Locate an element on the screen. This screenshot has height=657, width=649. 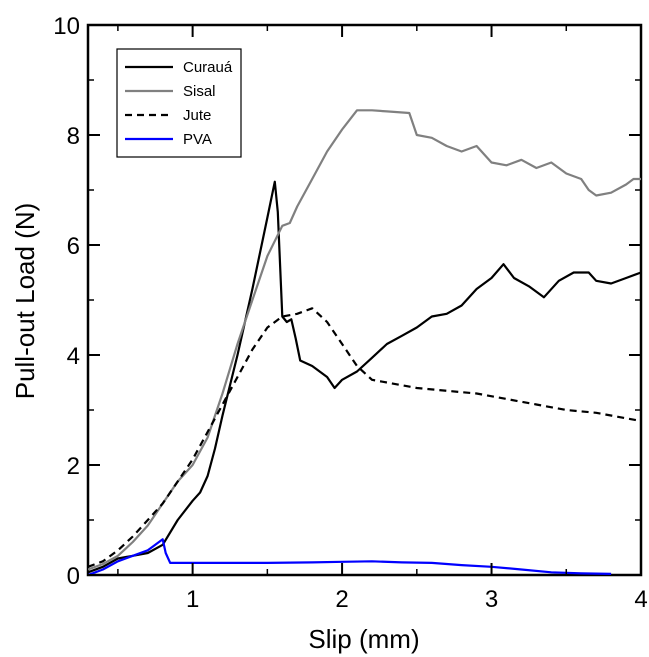
y-tick-label: 6 is located at coordinates (73, 246).